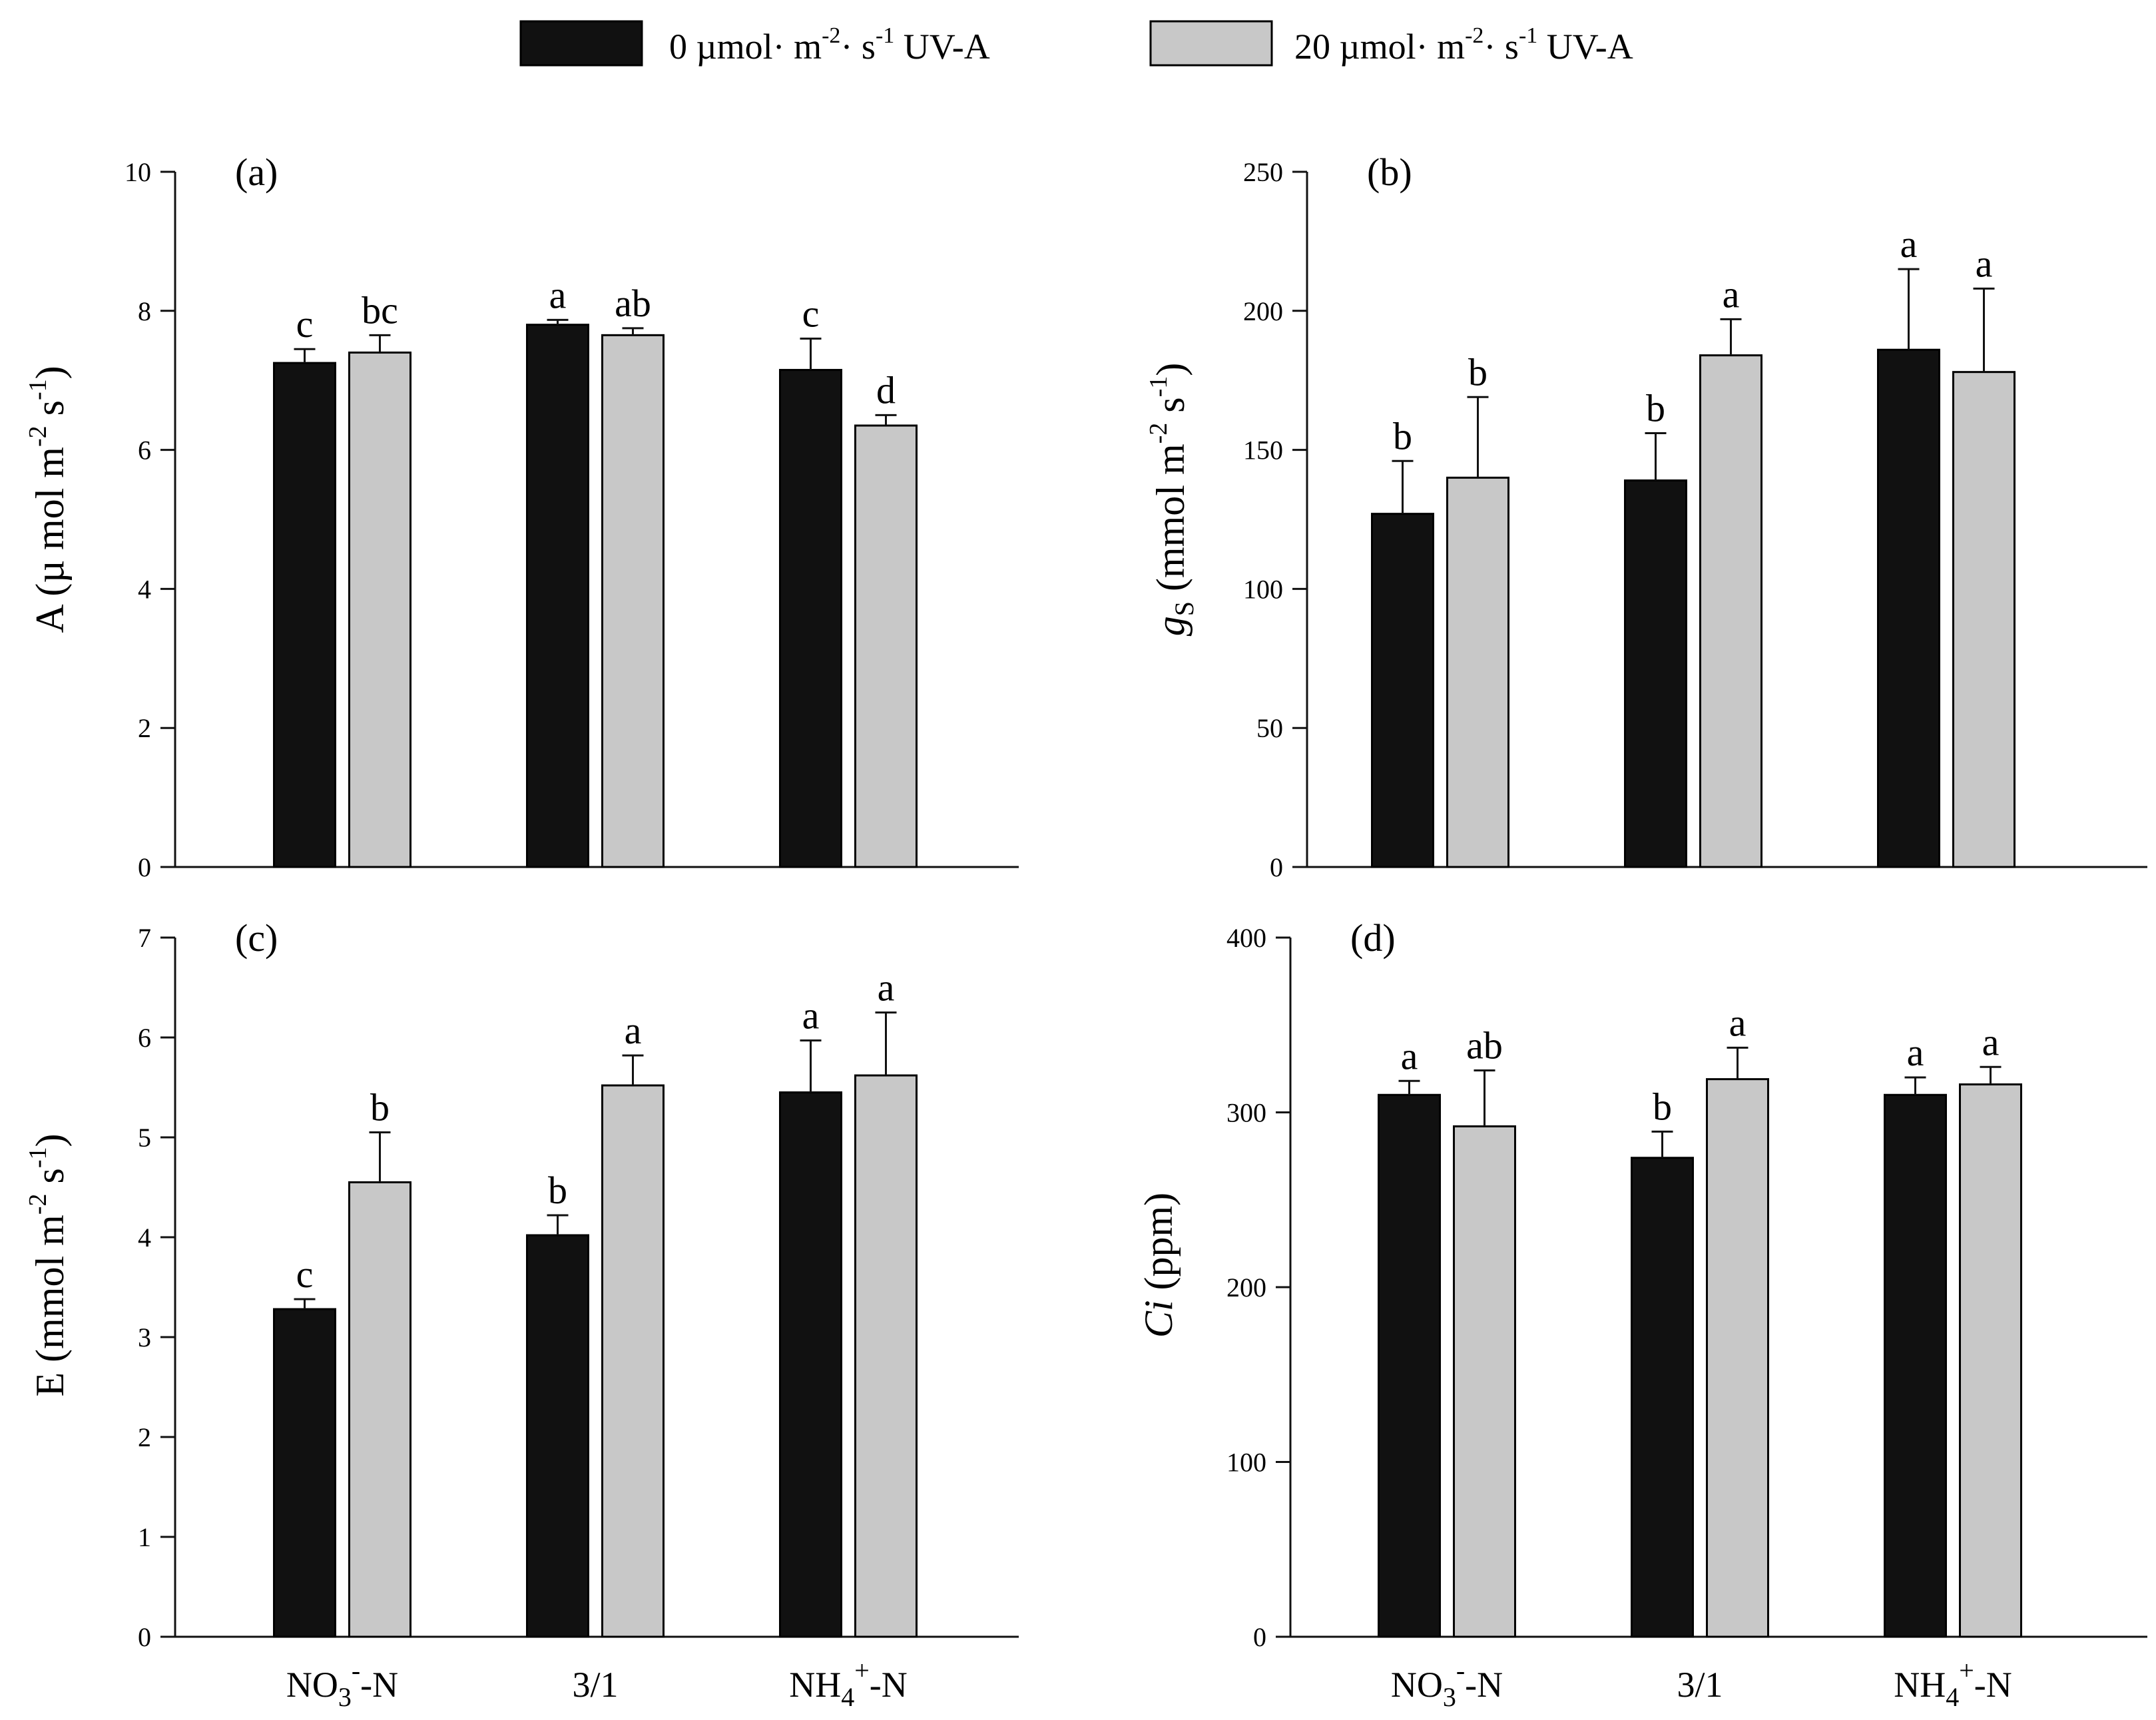  What do you see at coordinates (144, 938) in the screenshot?
I see `y-tick-label-c: 7` at bounding box center [144, 938].